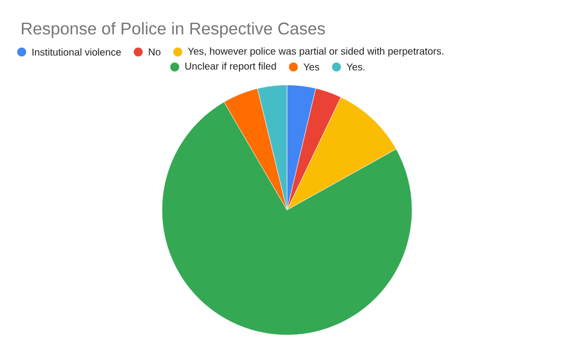  I want to click on legend-label: Yes, so click(312, 67).